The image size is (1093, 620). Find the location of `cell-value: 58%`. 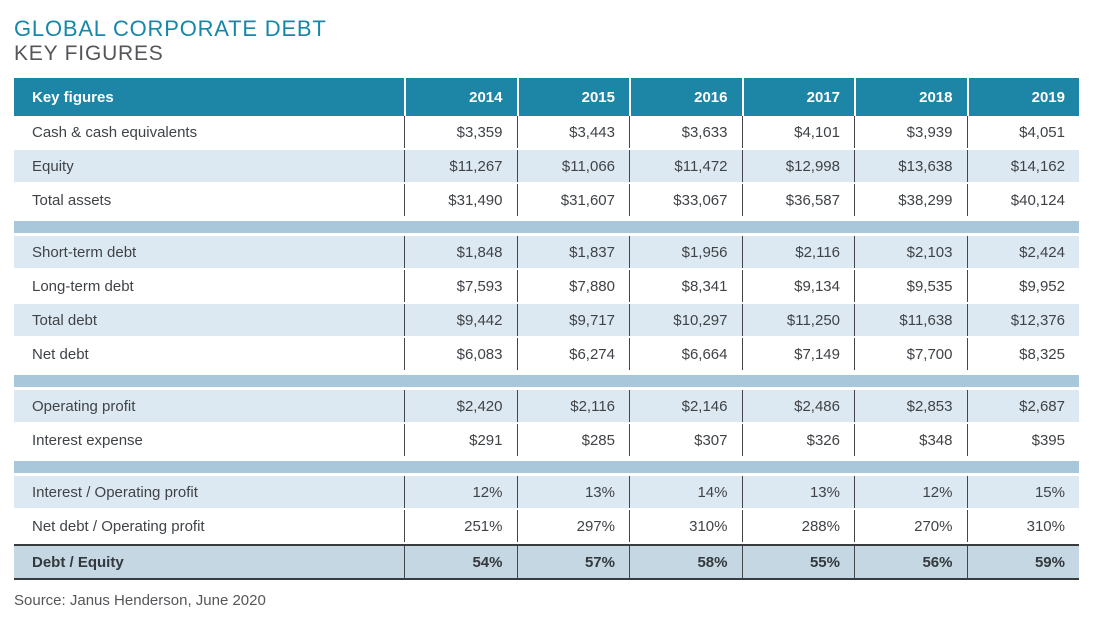

cell-value: 58% is located at coordinates (685, 562).